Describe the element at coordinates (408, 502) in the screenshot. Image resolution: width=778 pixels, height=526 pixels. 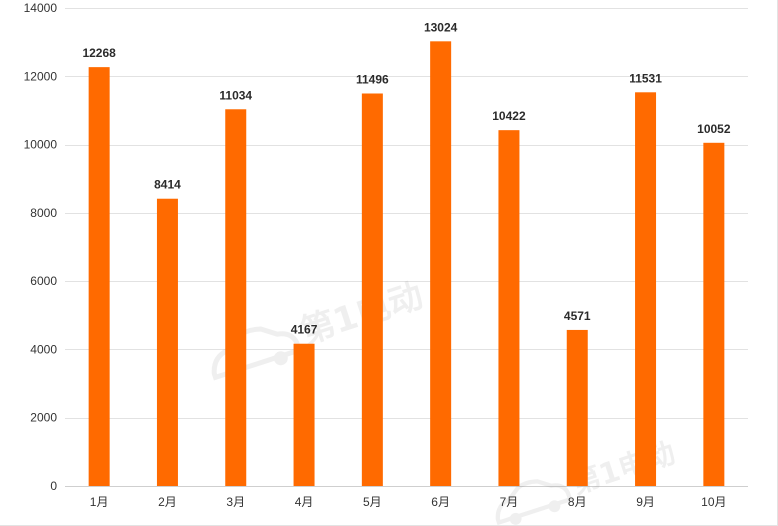
I see `x-axis-ticks: 1月 2月 3月 4月 5月 6月 7月 8月 9月 10月` at that location.